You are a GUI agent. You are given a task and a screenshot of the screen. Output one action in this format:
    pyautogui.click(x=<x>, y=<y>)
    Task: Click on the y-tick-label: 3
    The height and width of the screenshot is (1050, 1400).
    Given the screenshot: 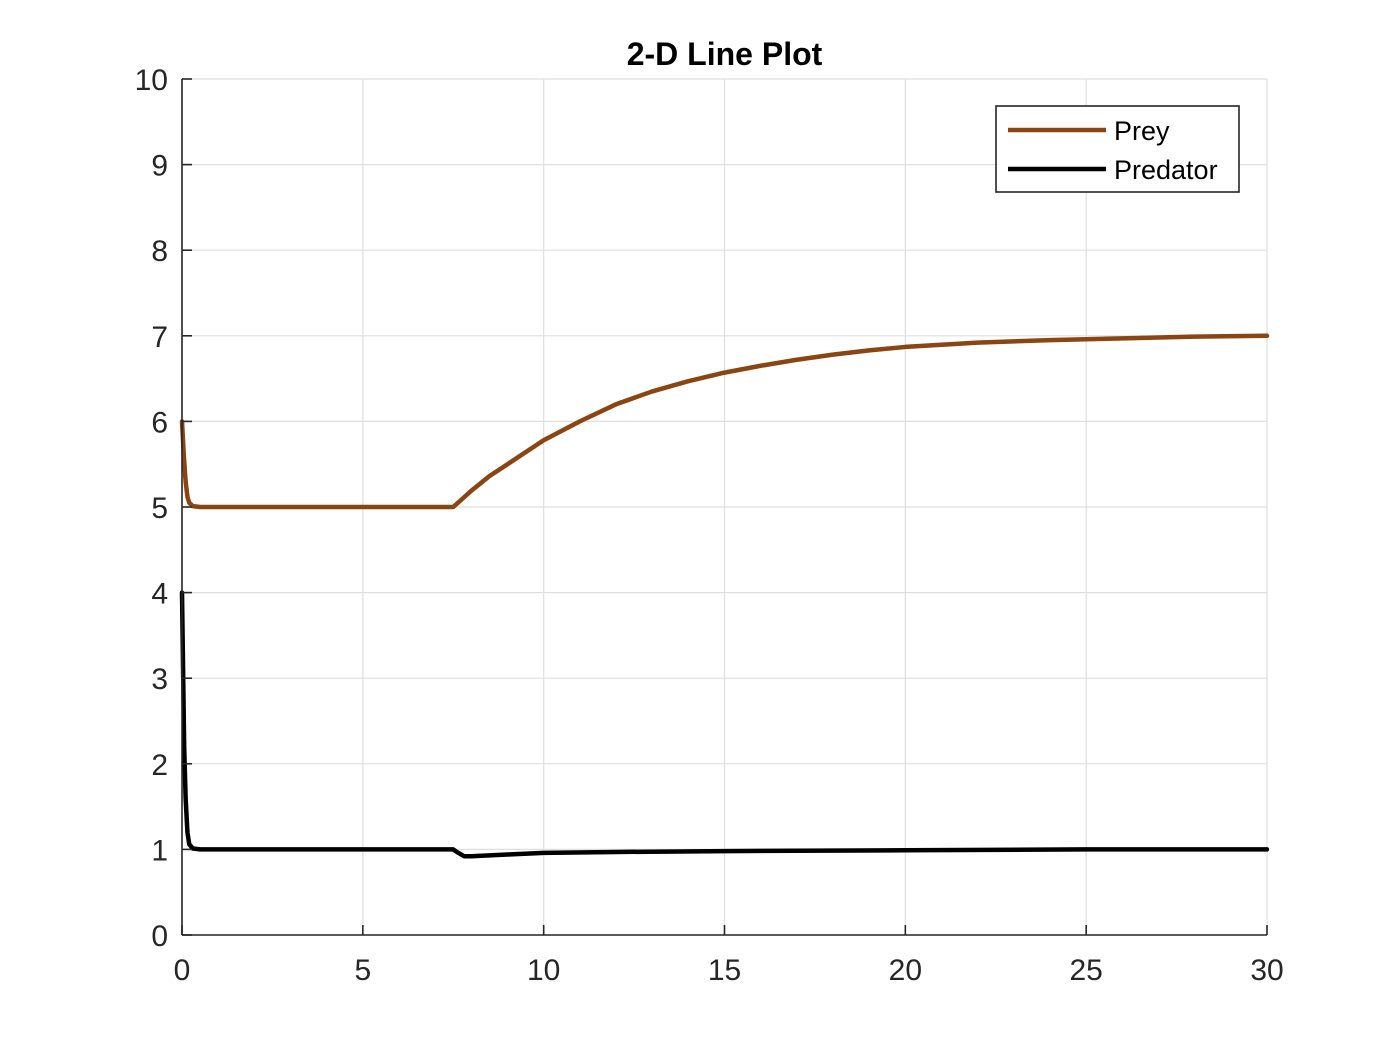 What is the action you would take?
    pyautogui.click(x=159, y=679)
    